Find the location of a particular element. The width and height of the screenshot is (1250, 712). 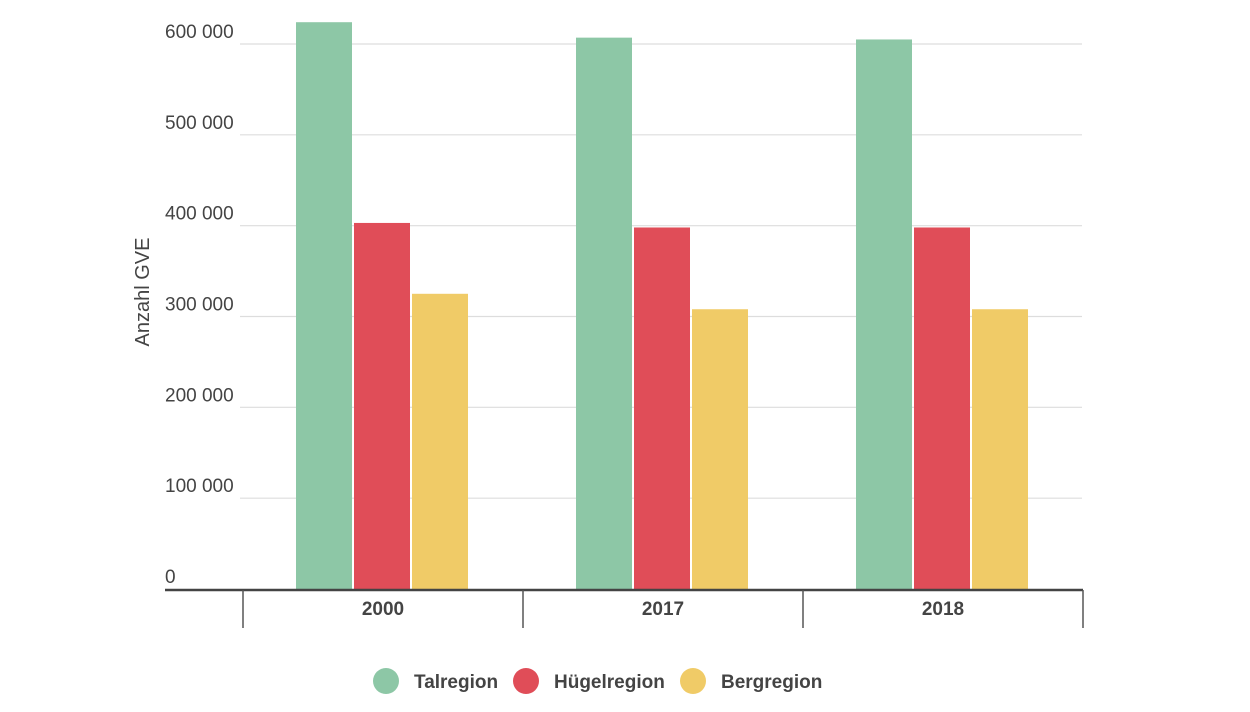

y-tick-label: 300 000 is located at coordinates (199, 305).